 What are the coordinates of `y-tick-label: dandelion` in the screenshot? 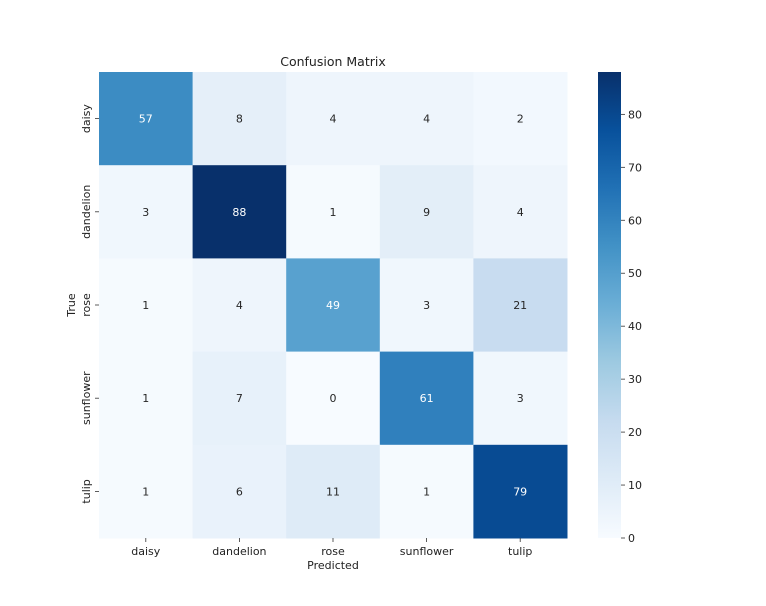 It's located at (86, 212).